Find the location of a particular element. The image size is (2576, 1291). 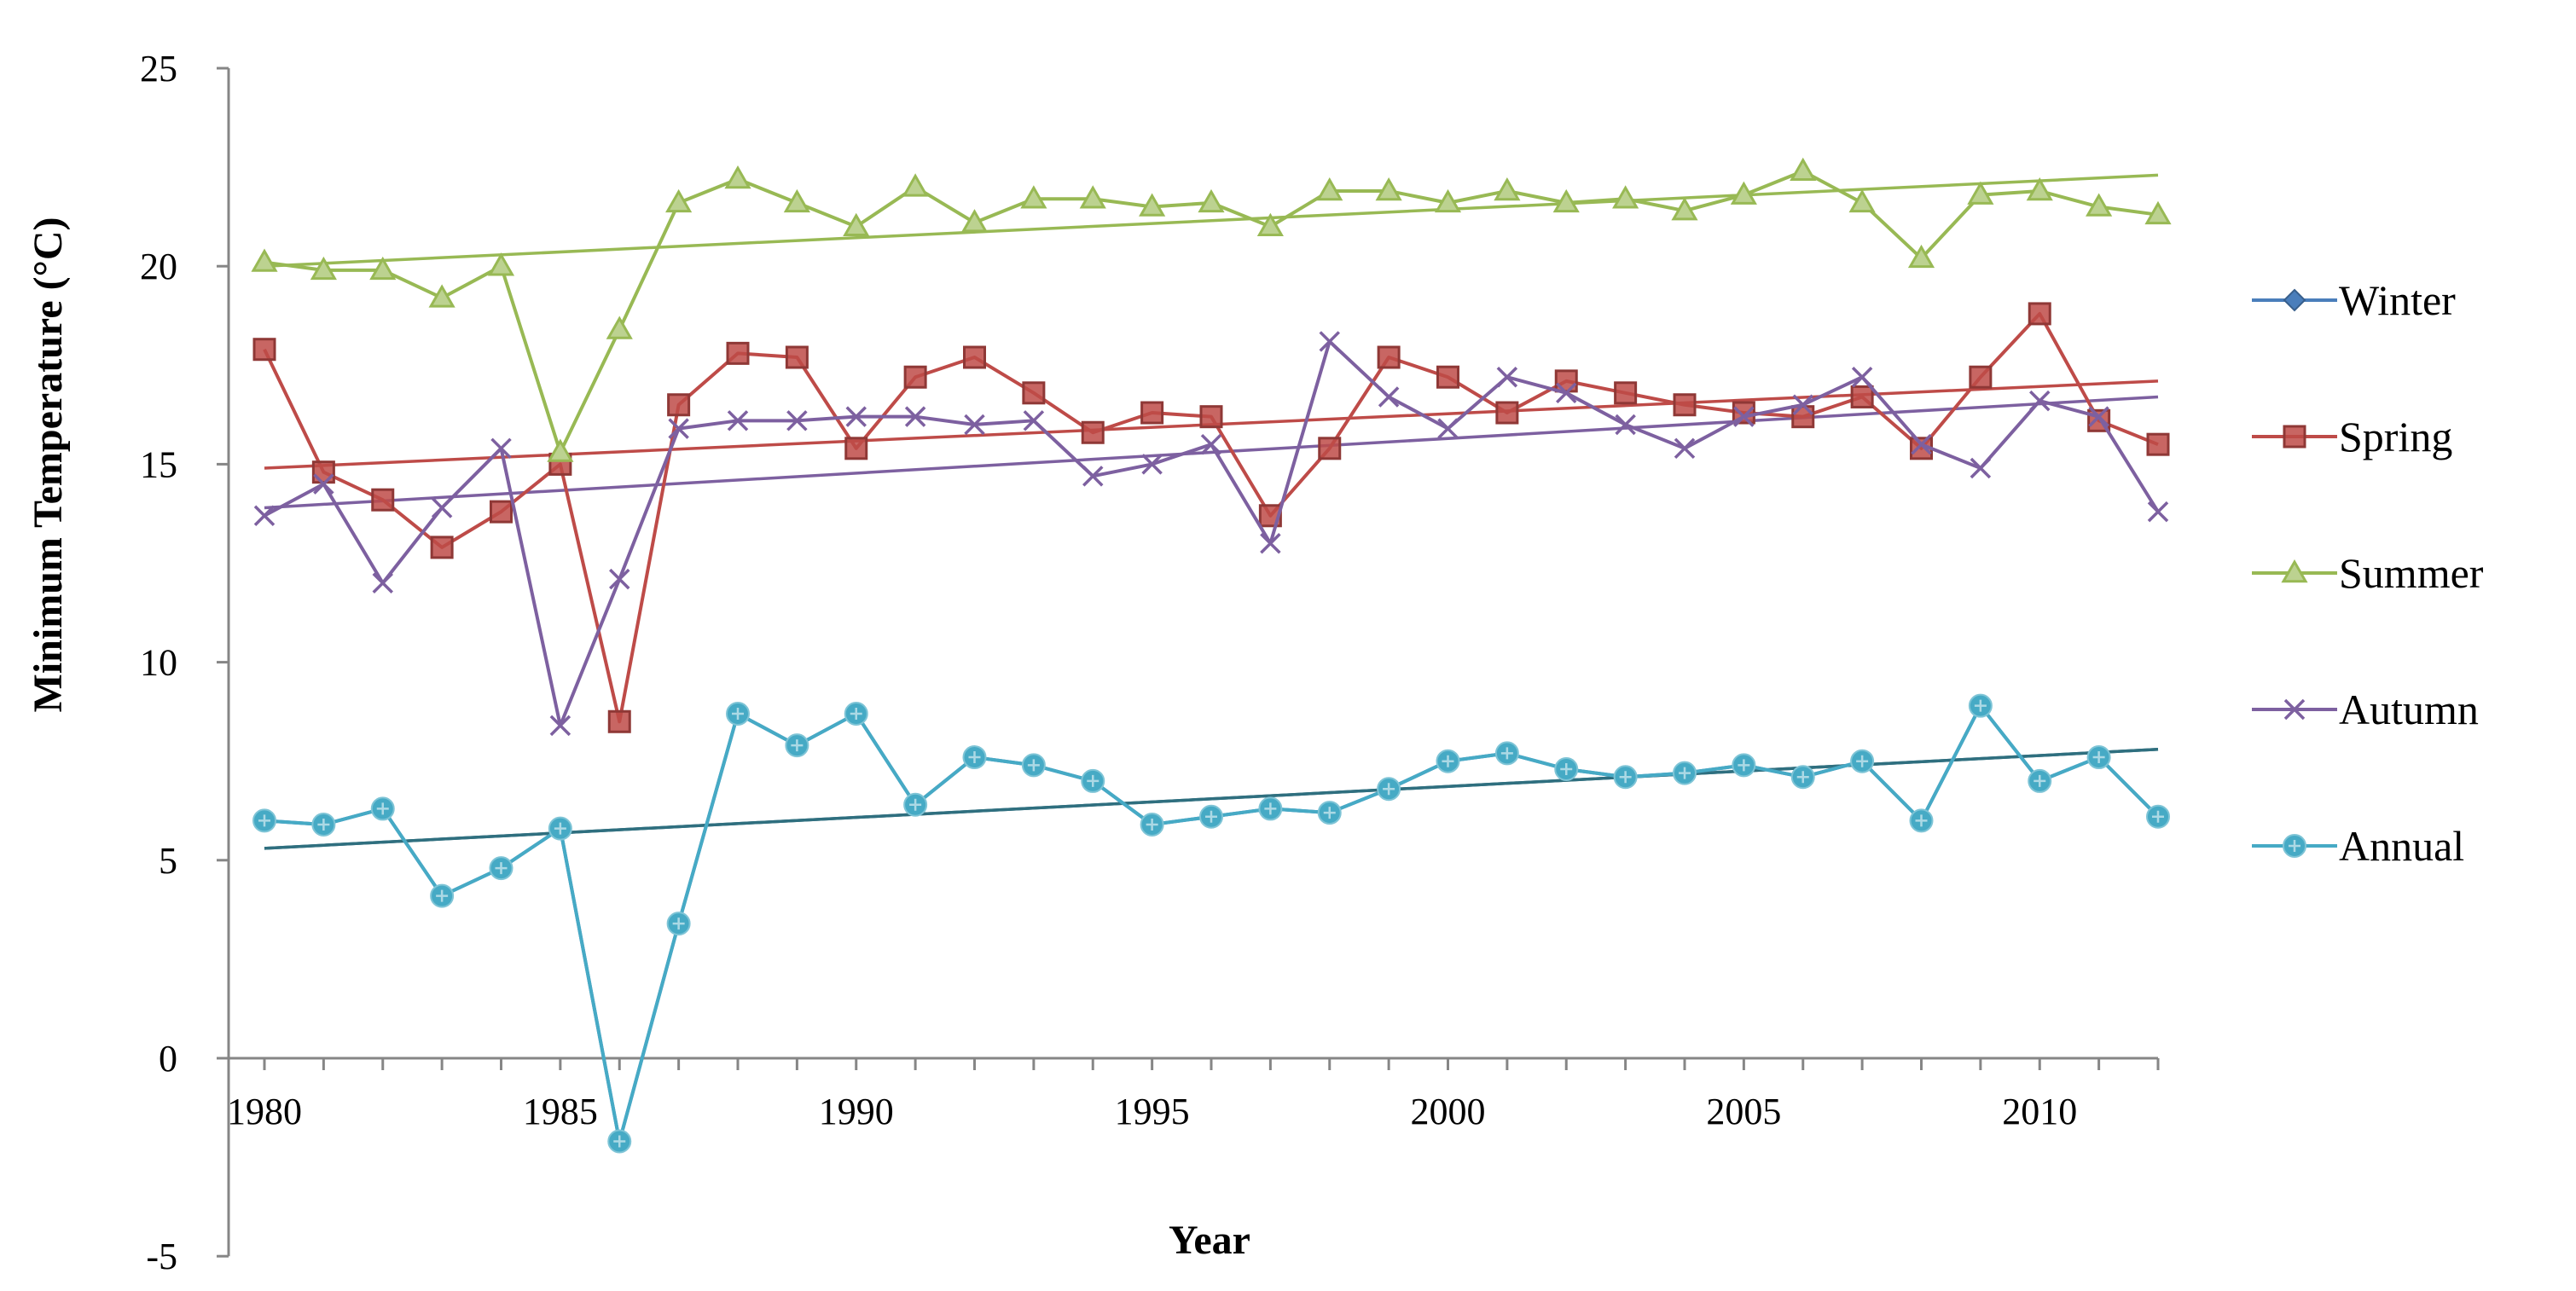

legend-marker-winter is located at coordinates (2294, 300).